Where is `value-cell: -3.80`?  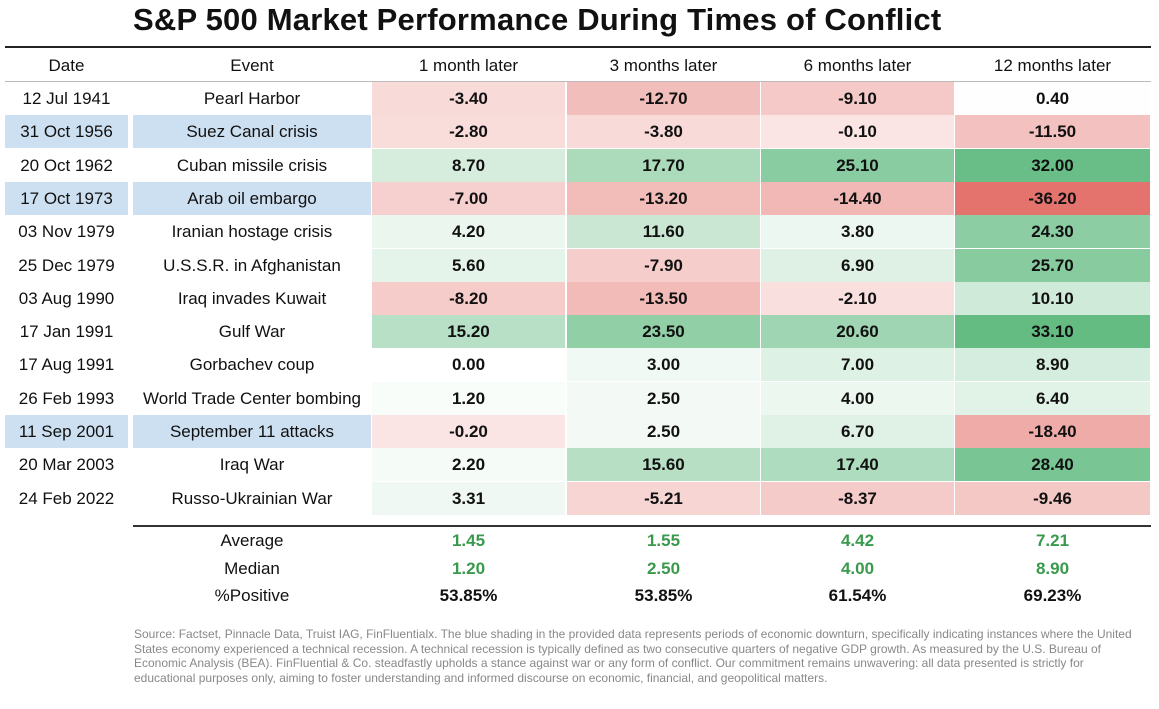
value-cell: -3.80 is located at coordinates (663, 132).